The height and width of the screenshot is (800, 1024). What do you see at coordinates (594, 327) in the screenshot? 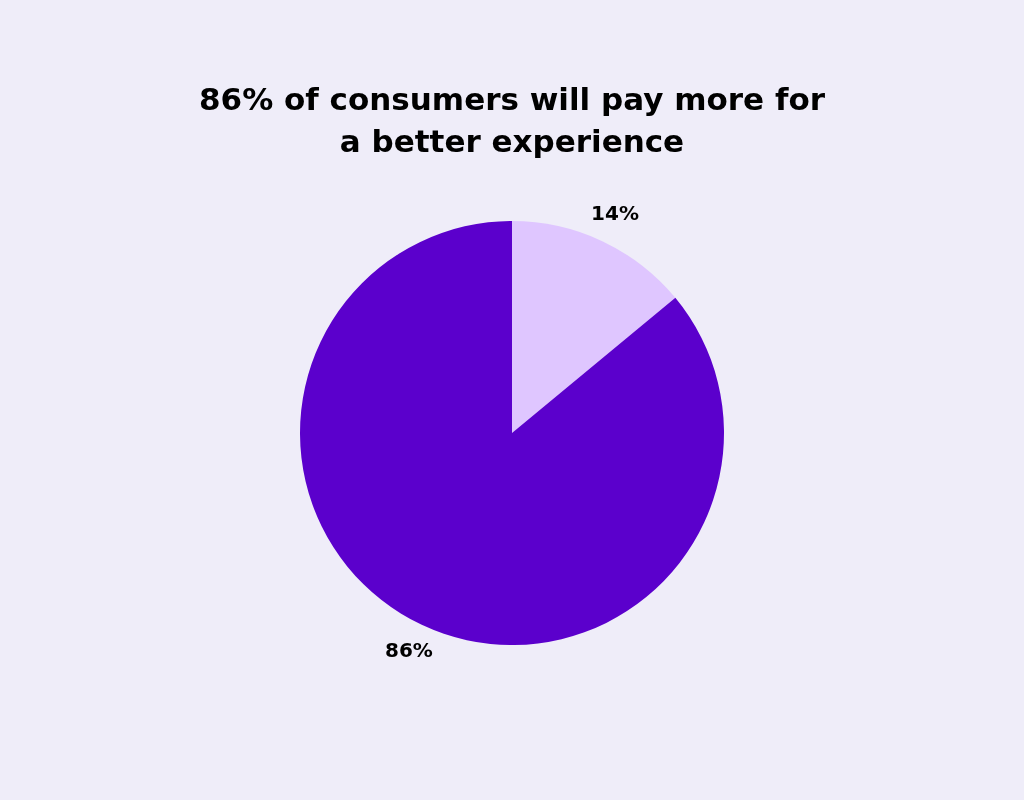
I see `pie-slice` at bounding box center [594, 327].